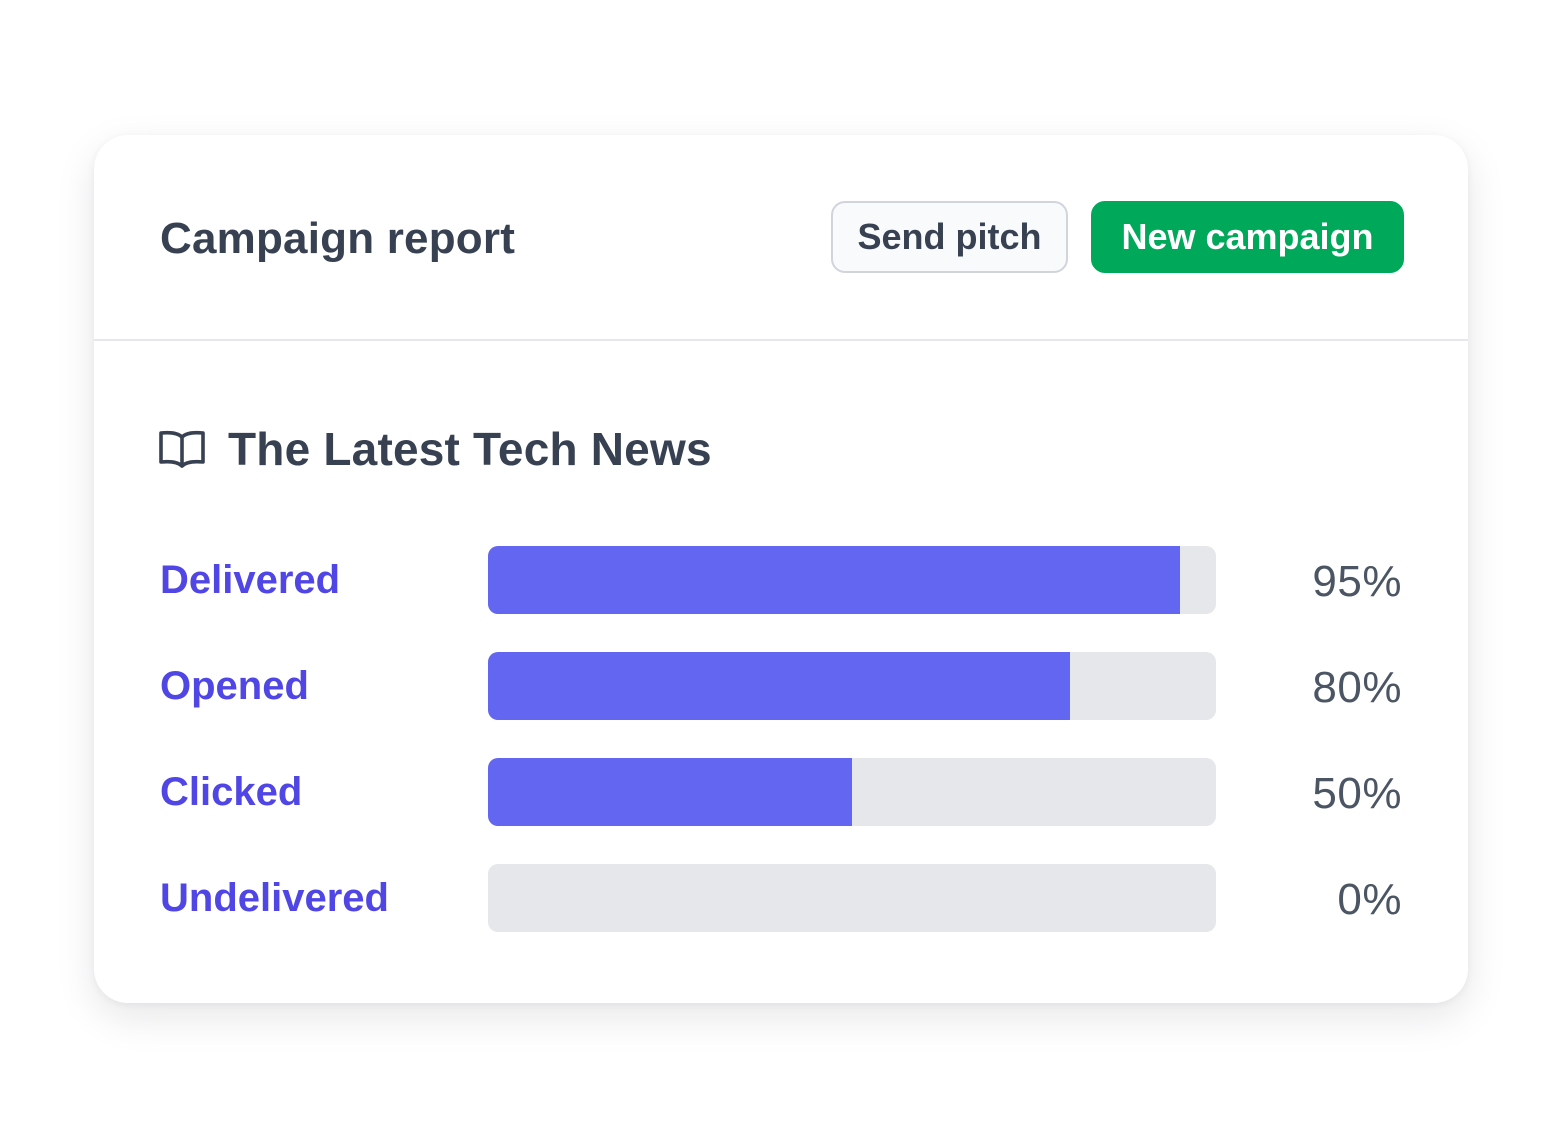 This screenshot has height=1140, width=1560. I want to click on metric-row-opened: Opened 80%, so click(781, 686).